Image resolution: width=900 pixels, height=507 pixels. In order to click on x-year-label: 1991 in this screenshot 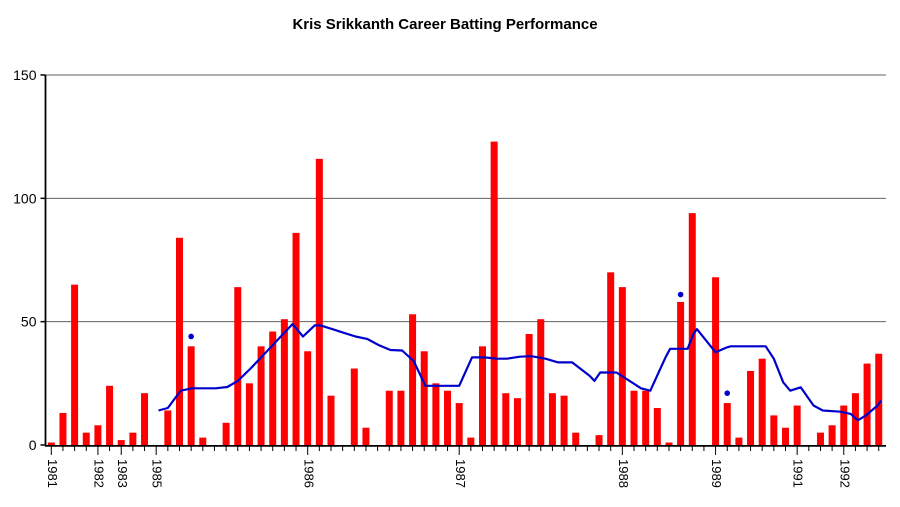, I will do `click(798, 473)`.